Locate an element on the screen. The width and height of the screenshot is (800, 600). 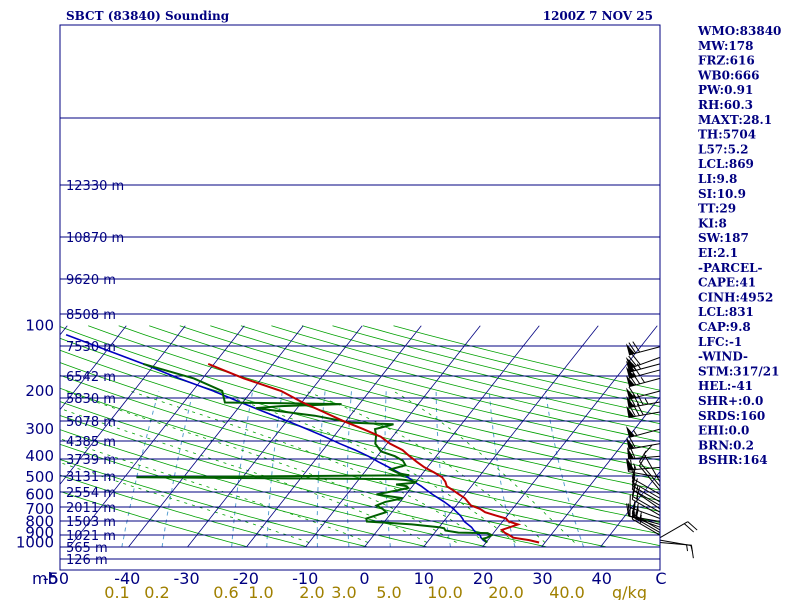
pressure-tick-label: 400 is located at coordinates (39, 456).